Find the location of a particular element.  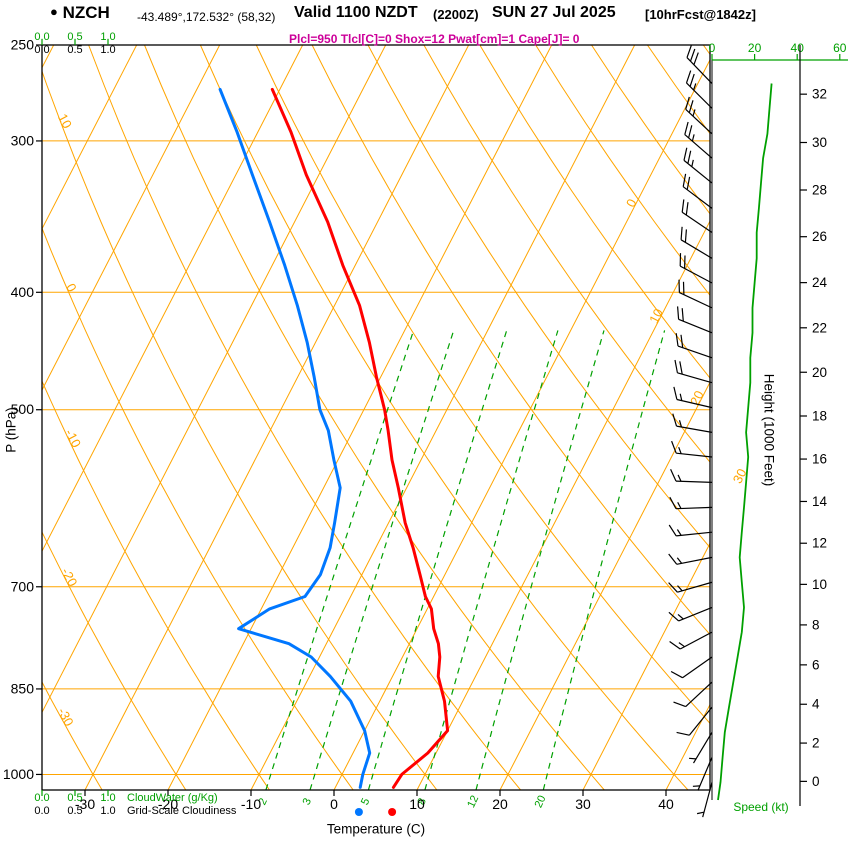

svg-text: 18 is located at coordinates (819, 415).